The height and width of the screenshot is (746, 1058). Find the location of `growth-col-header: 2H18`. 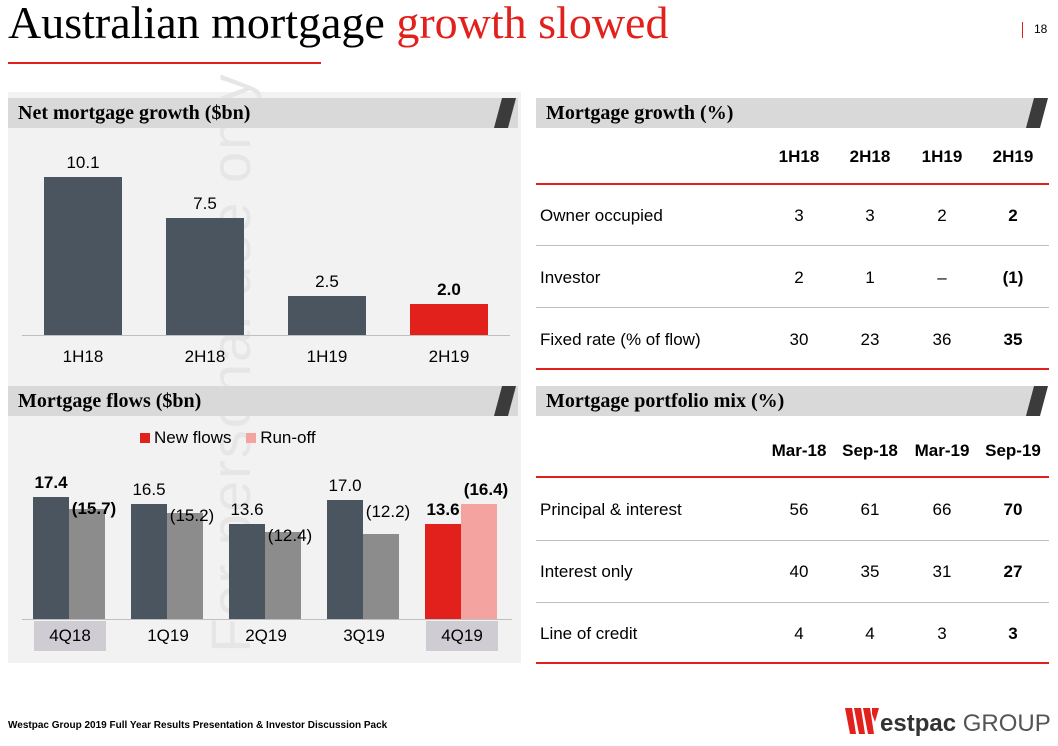

growth-col-header: 2H18 is located at coordinates (870, 156).